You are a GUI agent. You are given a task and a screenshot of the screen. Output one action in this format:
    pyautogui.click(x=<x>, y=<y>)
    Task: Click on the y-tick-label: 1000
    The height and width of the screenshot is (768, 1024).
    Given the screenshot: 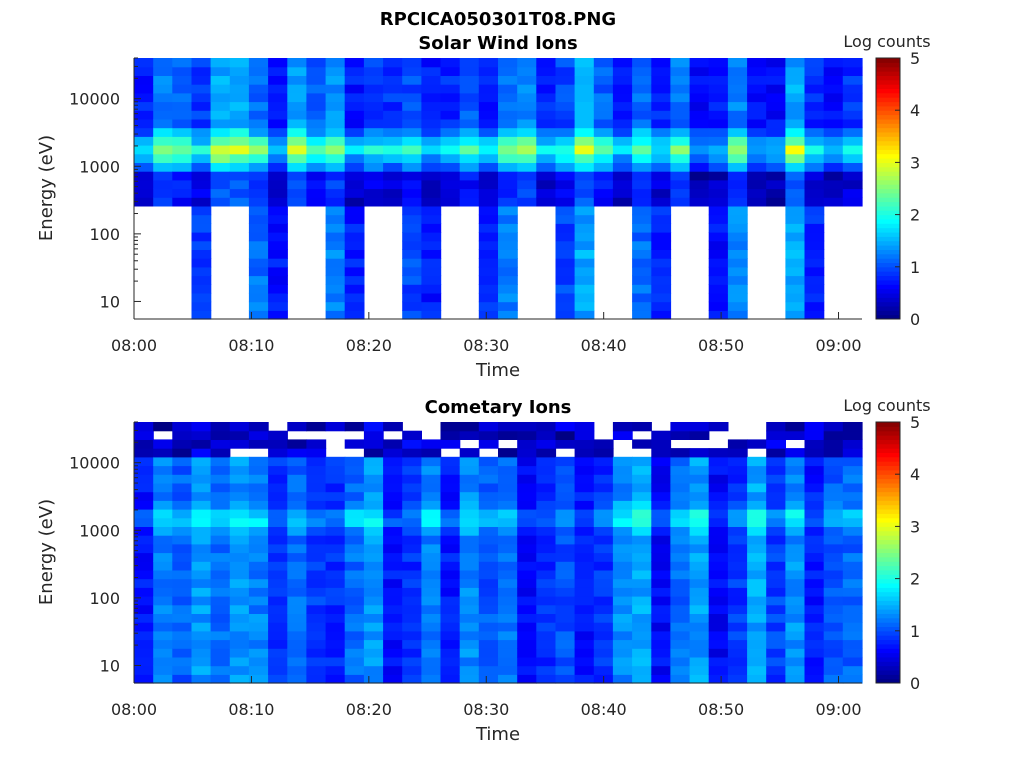 What is the action you would take?
    pyautogui.click(x=99, y=530)
    